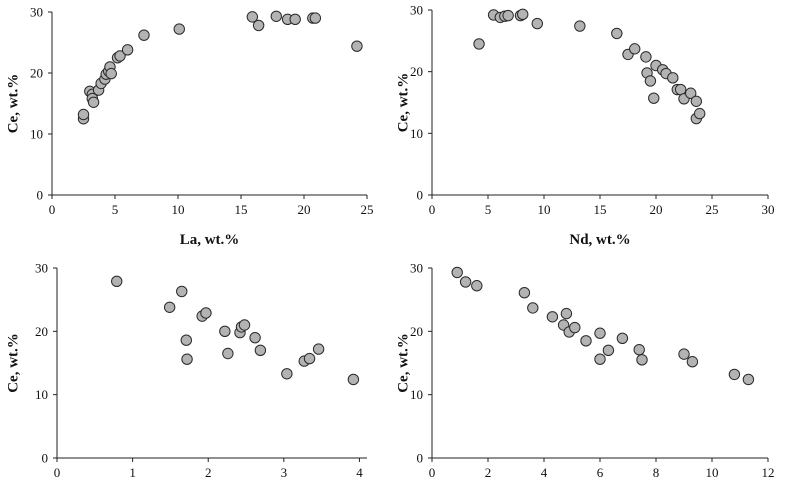 Image resolution: width=788 pixels, height=485 pixels. What do you see at coordinates (600, 472) in the screenshot?
I see `x-tick-label: 6` at bounding box center [600, 472].